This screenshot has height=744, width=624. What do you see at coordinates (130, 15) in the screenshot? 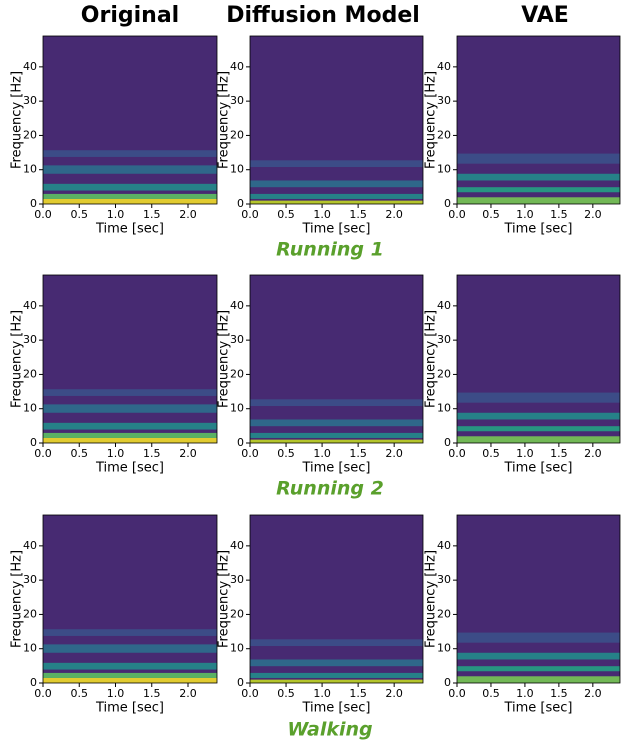
I see `column-title: Original` at bounding box center [130, 15].